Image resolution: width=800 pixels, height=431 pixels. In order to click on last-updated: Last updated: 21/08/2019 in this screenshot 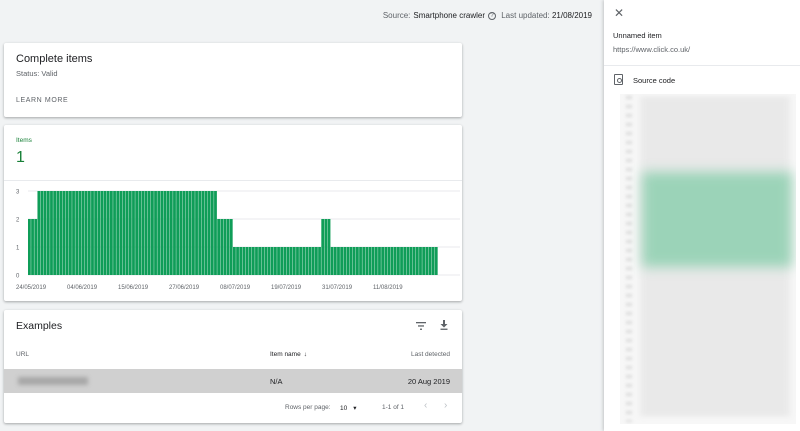, I will do `click(546, 15)`.